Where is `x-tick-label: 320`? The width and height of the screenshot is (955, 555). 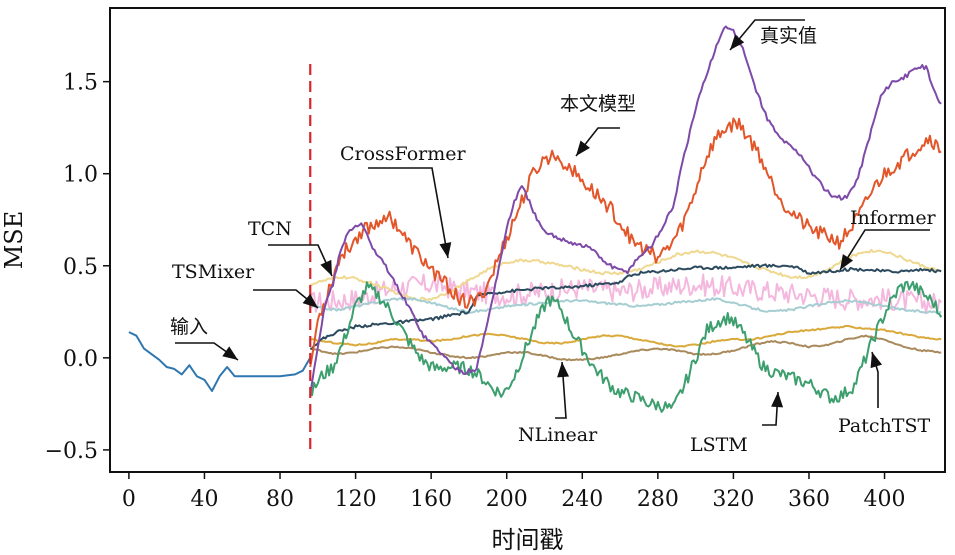 x-tick-label: 320 is located at coordinates (733, 499).